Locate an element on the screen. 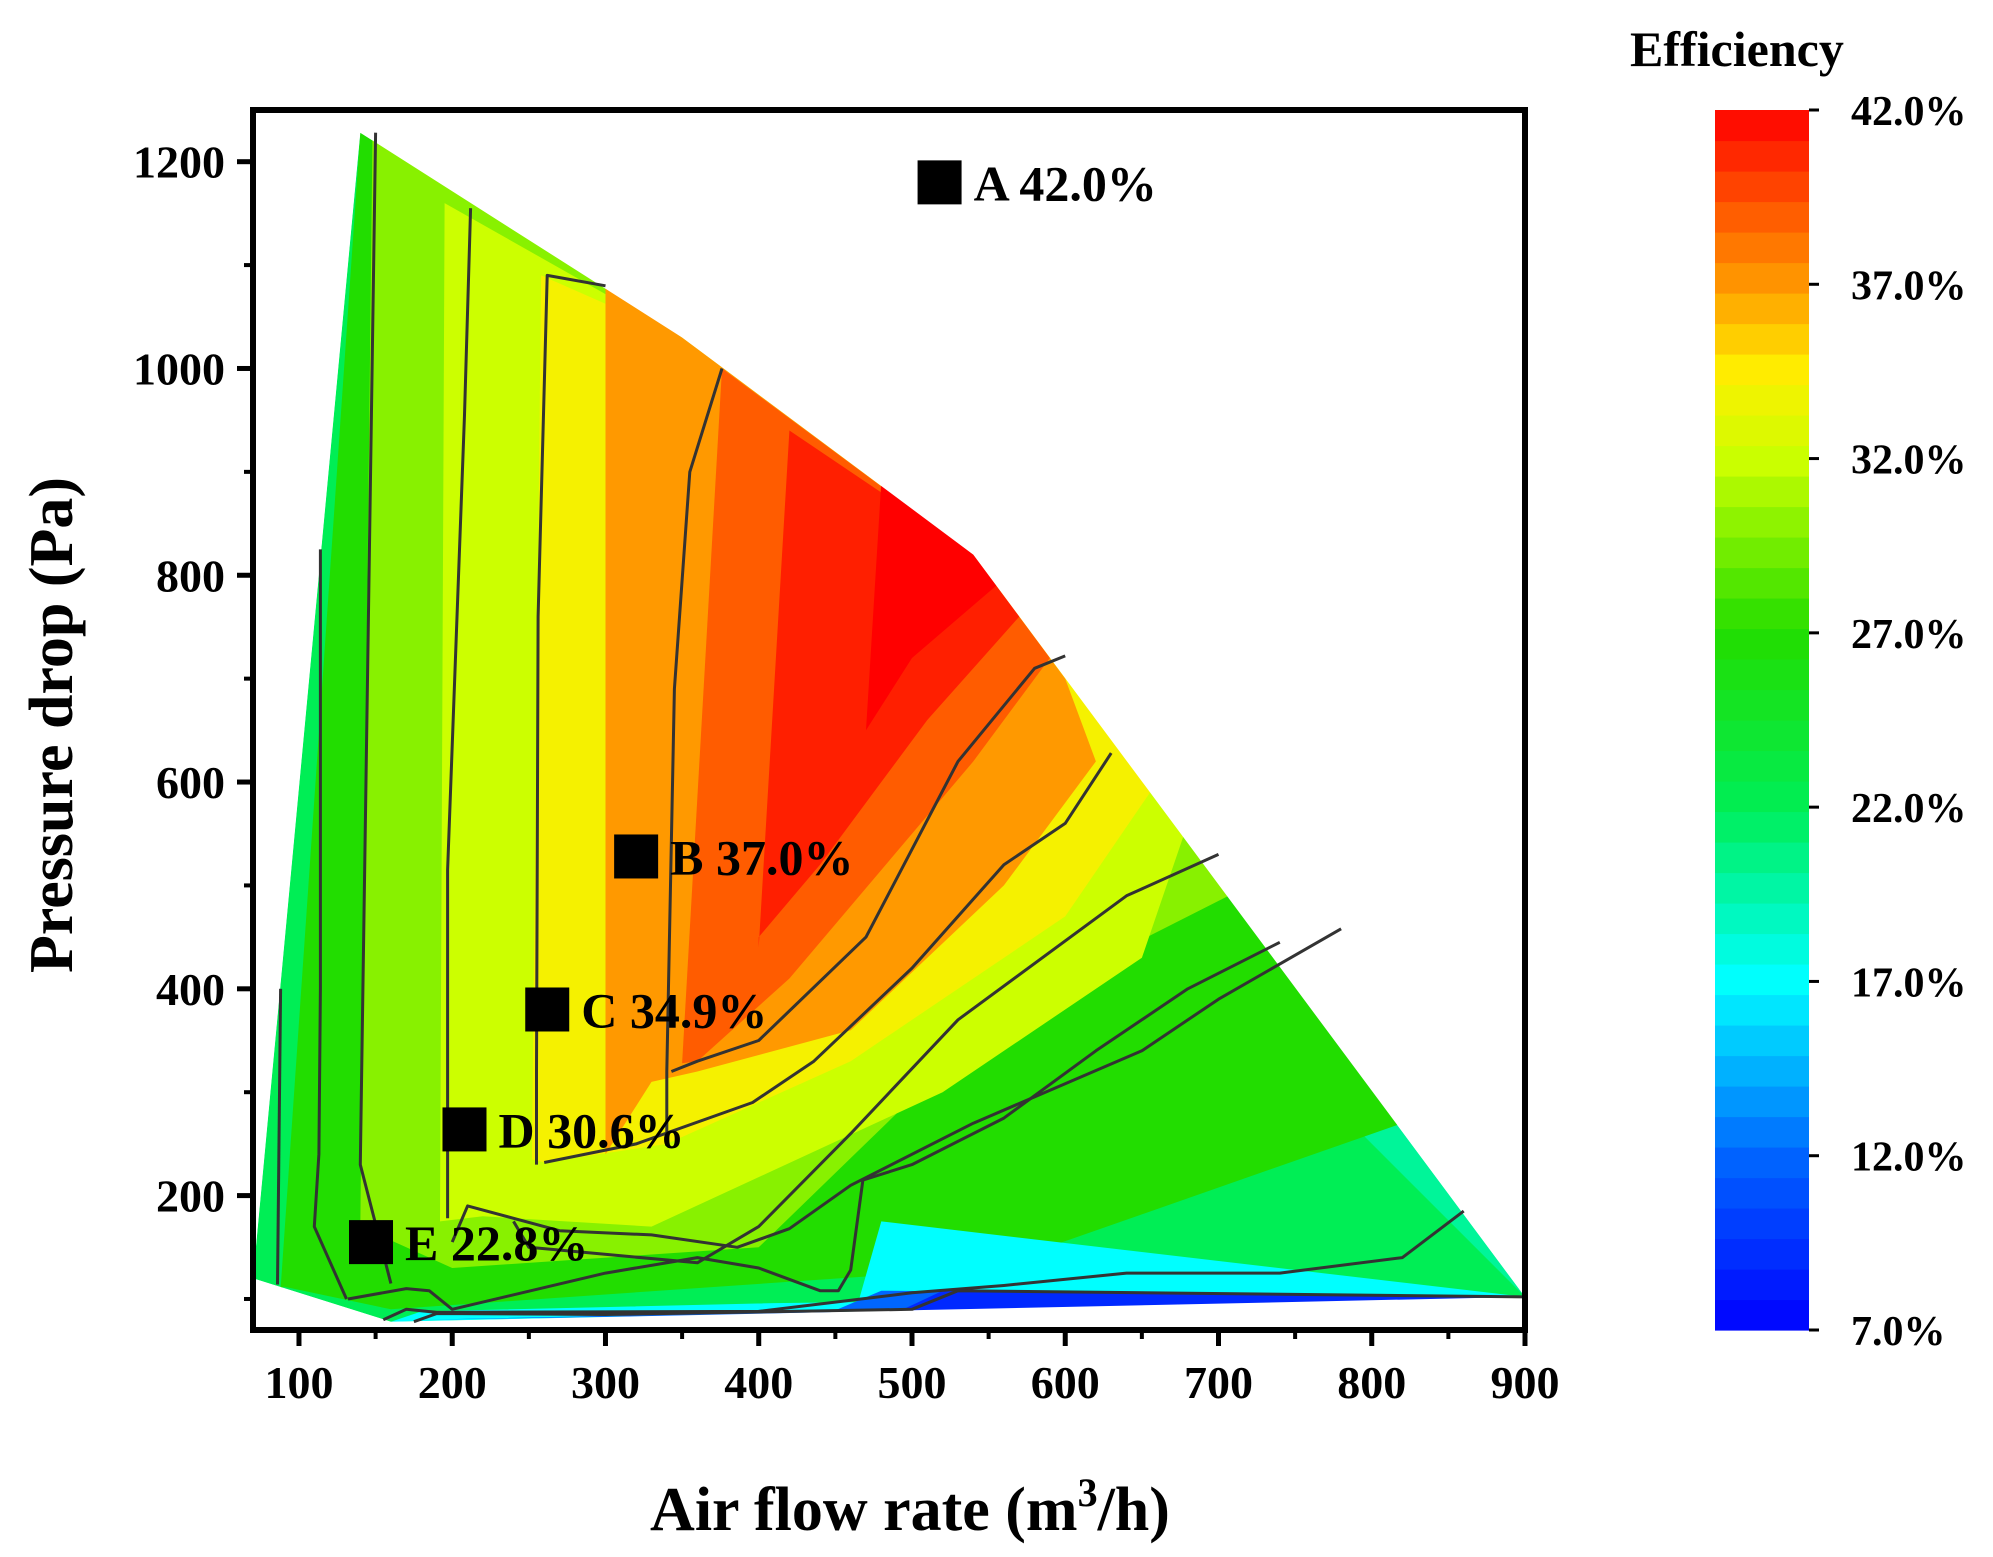 The width and height of the screenshot is (1993, 1557). colorbar-labels: 42.0% 37.0% 32.0% 27.0% 22.0% 17.0% 12.0% 7.0% is located at coordinates (1888, 722).